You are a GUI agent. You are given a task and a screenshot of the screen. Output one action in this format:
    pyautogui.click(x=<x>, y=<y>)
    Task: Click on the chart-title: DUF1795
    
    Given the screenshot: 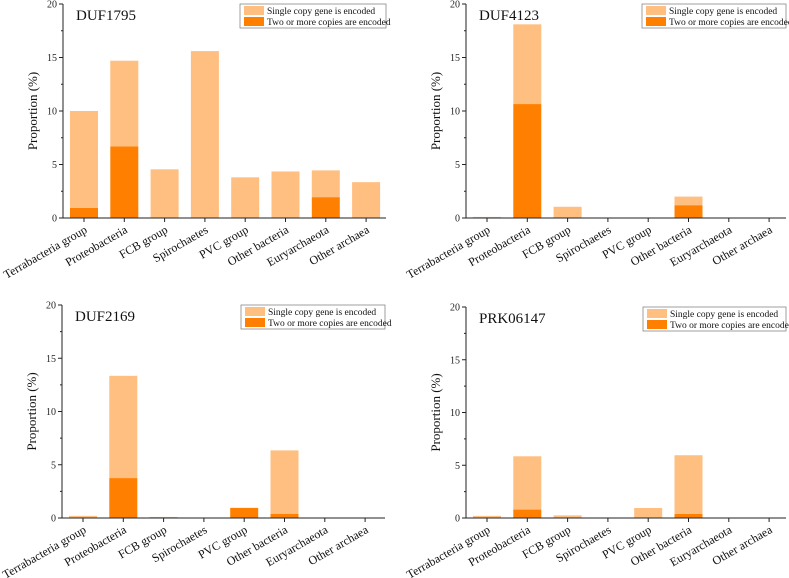 What is the action you would take?
    pyautogui.click(x=106, y=16)
    